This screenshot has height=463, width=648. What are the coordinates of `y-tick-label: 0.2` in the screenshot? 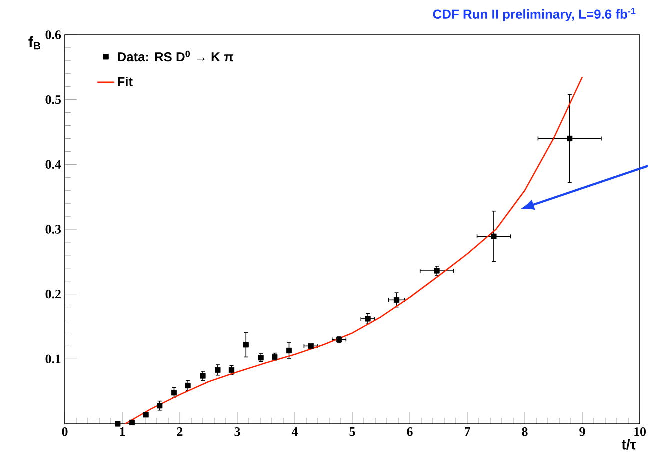 It's located at (53, 294).